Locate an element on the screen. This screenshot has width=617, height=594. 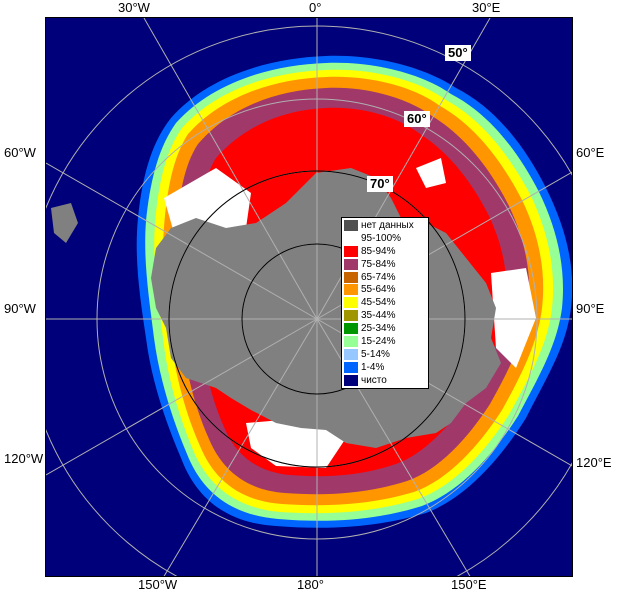
no-data-speck is located at coordinates (64, 223).